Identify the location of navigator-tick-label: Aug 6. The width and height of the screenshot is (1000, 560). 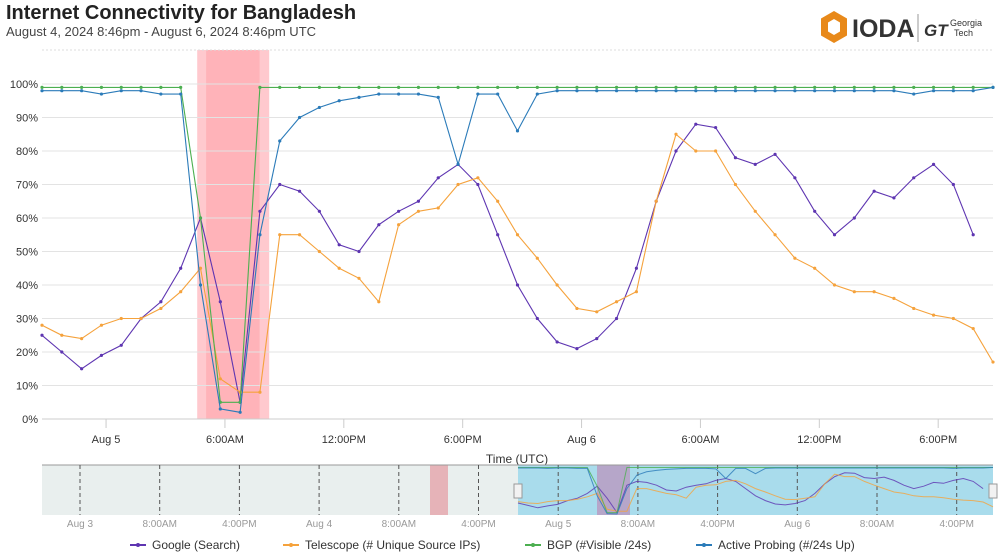
(797, 524).